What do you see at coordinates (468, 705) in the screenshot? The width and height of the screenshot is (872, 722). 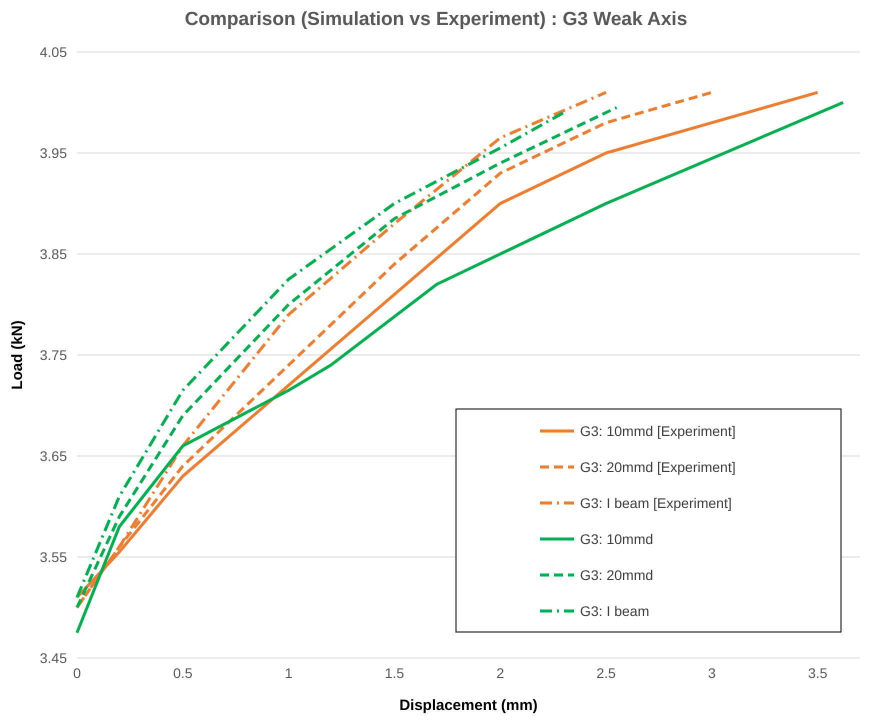 I see `x-axis-title: Displacement (mm)` at bounding box center [468, 705].